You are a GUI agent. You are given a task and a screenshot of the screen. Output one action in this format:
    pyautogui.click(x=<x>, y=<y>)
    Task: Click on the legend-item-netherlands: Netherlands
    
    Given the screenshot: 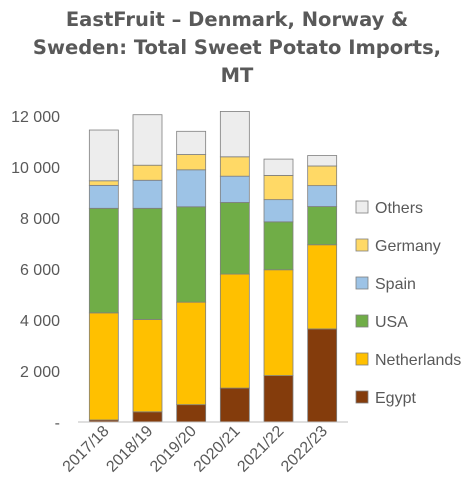 What is the action you would take?
    pyautogui.click(x=408, y=360)
    